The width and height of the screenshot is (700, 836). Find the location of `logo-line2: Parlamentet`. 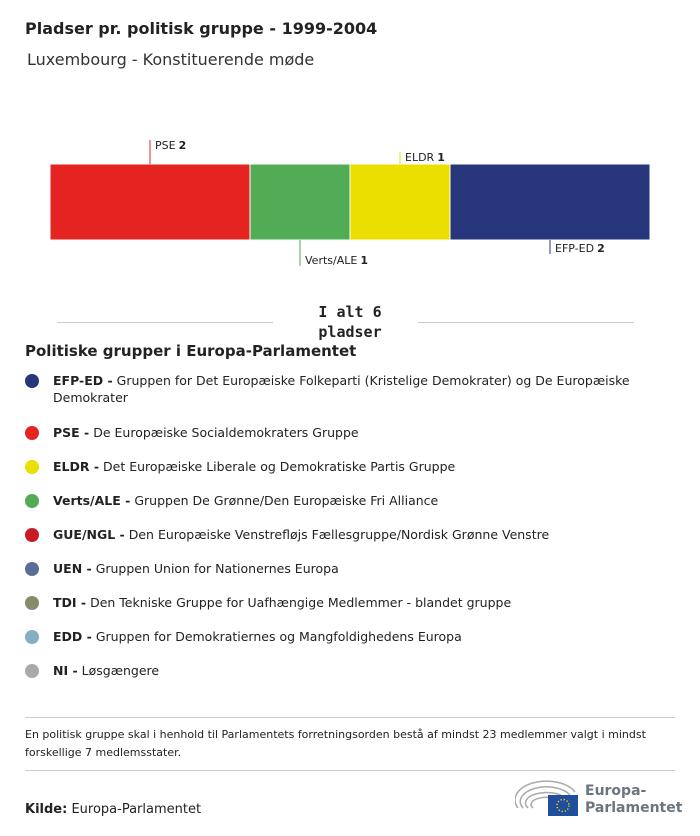

logo-line2: Parlamentet is located at coordinates (634, 808).